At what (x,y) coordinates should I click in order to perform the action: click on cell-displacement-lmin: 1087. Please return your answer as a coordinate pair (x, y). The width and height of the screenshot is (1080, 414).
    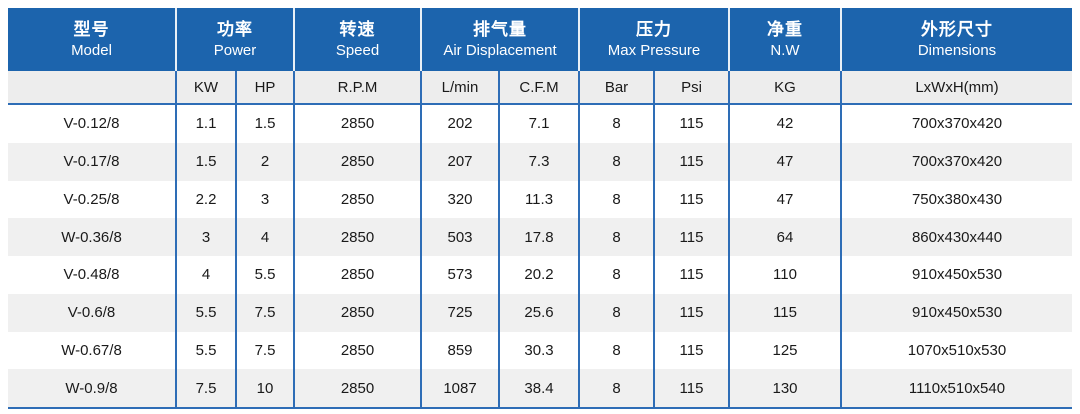
    Looking at the image, I should click on (459, 388).